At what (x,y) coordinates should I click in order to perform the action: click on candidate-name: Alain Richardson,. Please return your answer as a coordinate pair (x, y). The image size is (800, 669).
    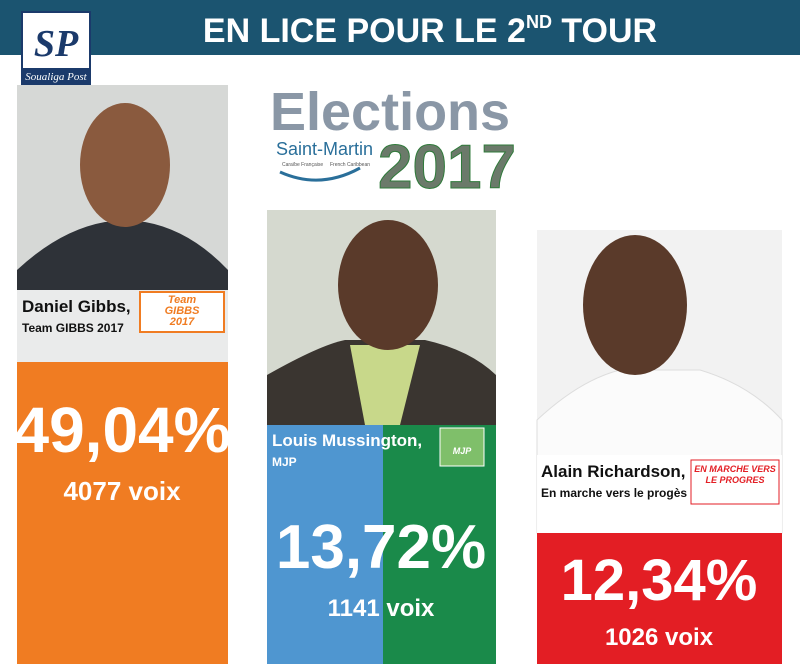
    Looking at the image, I should click on (613, 471).